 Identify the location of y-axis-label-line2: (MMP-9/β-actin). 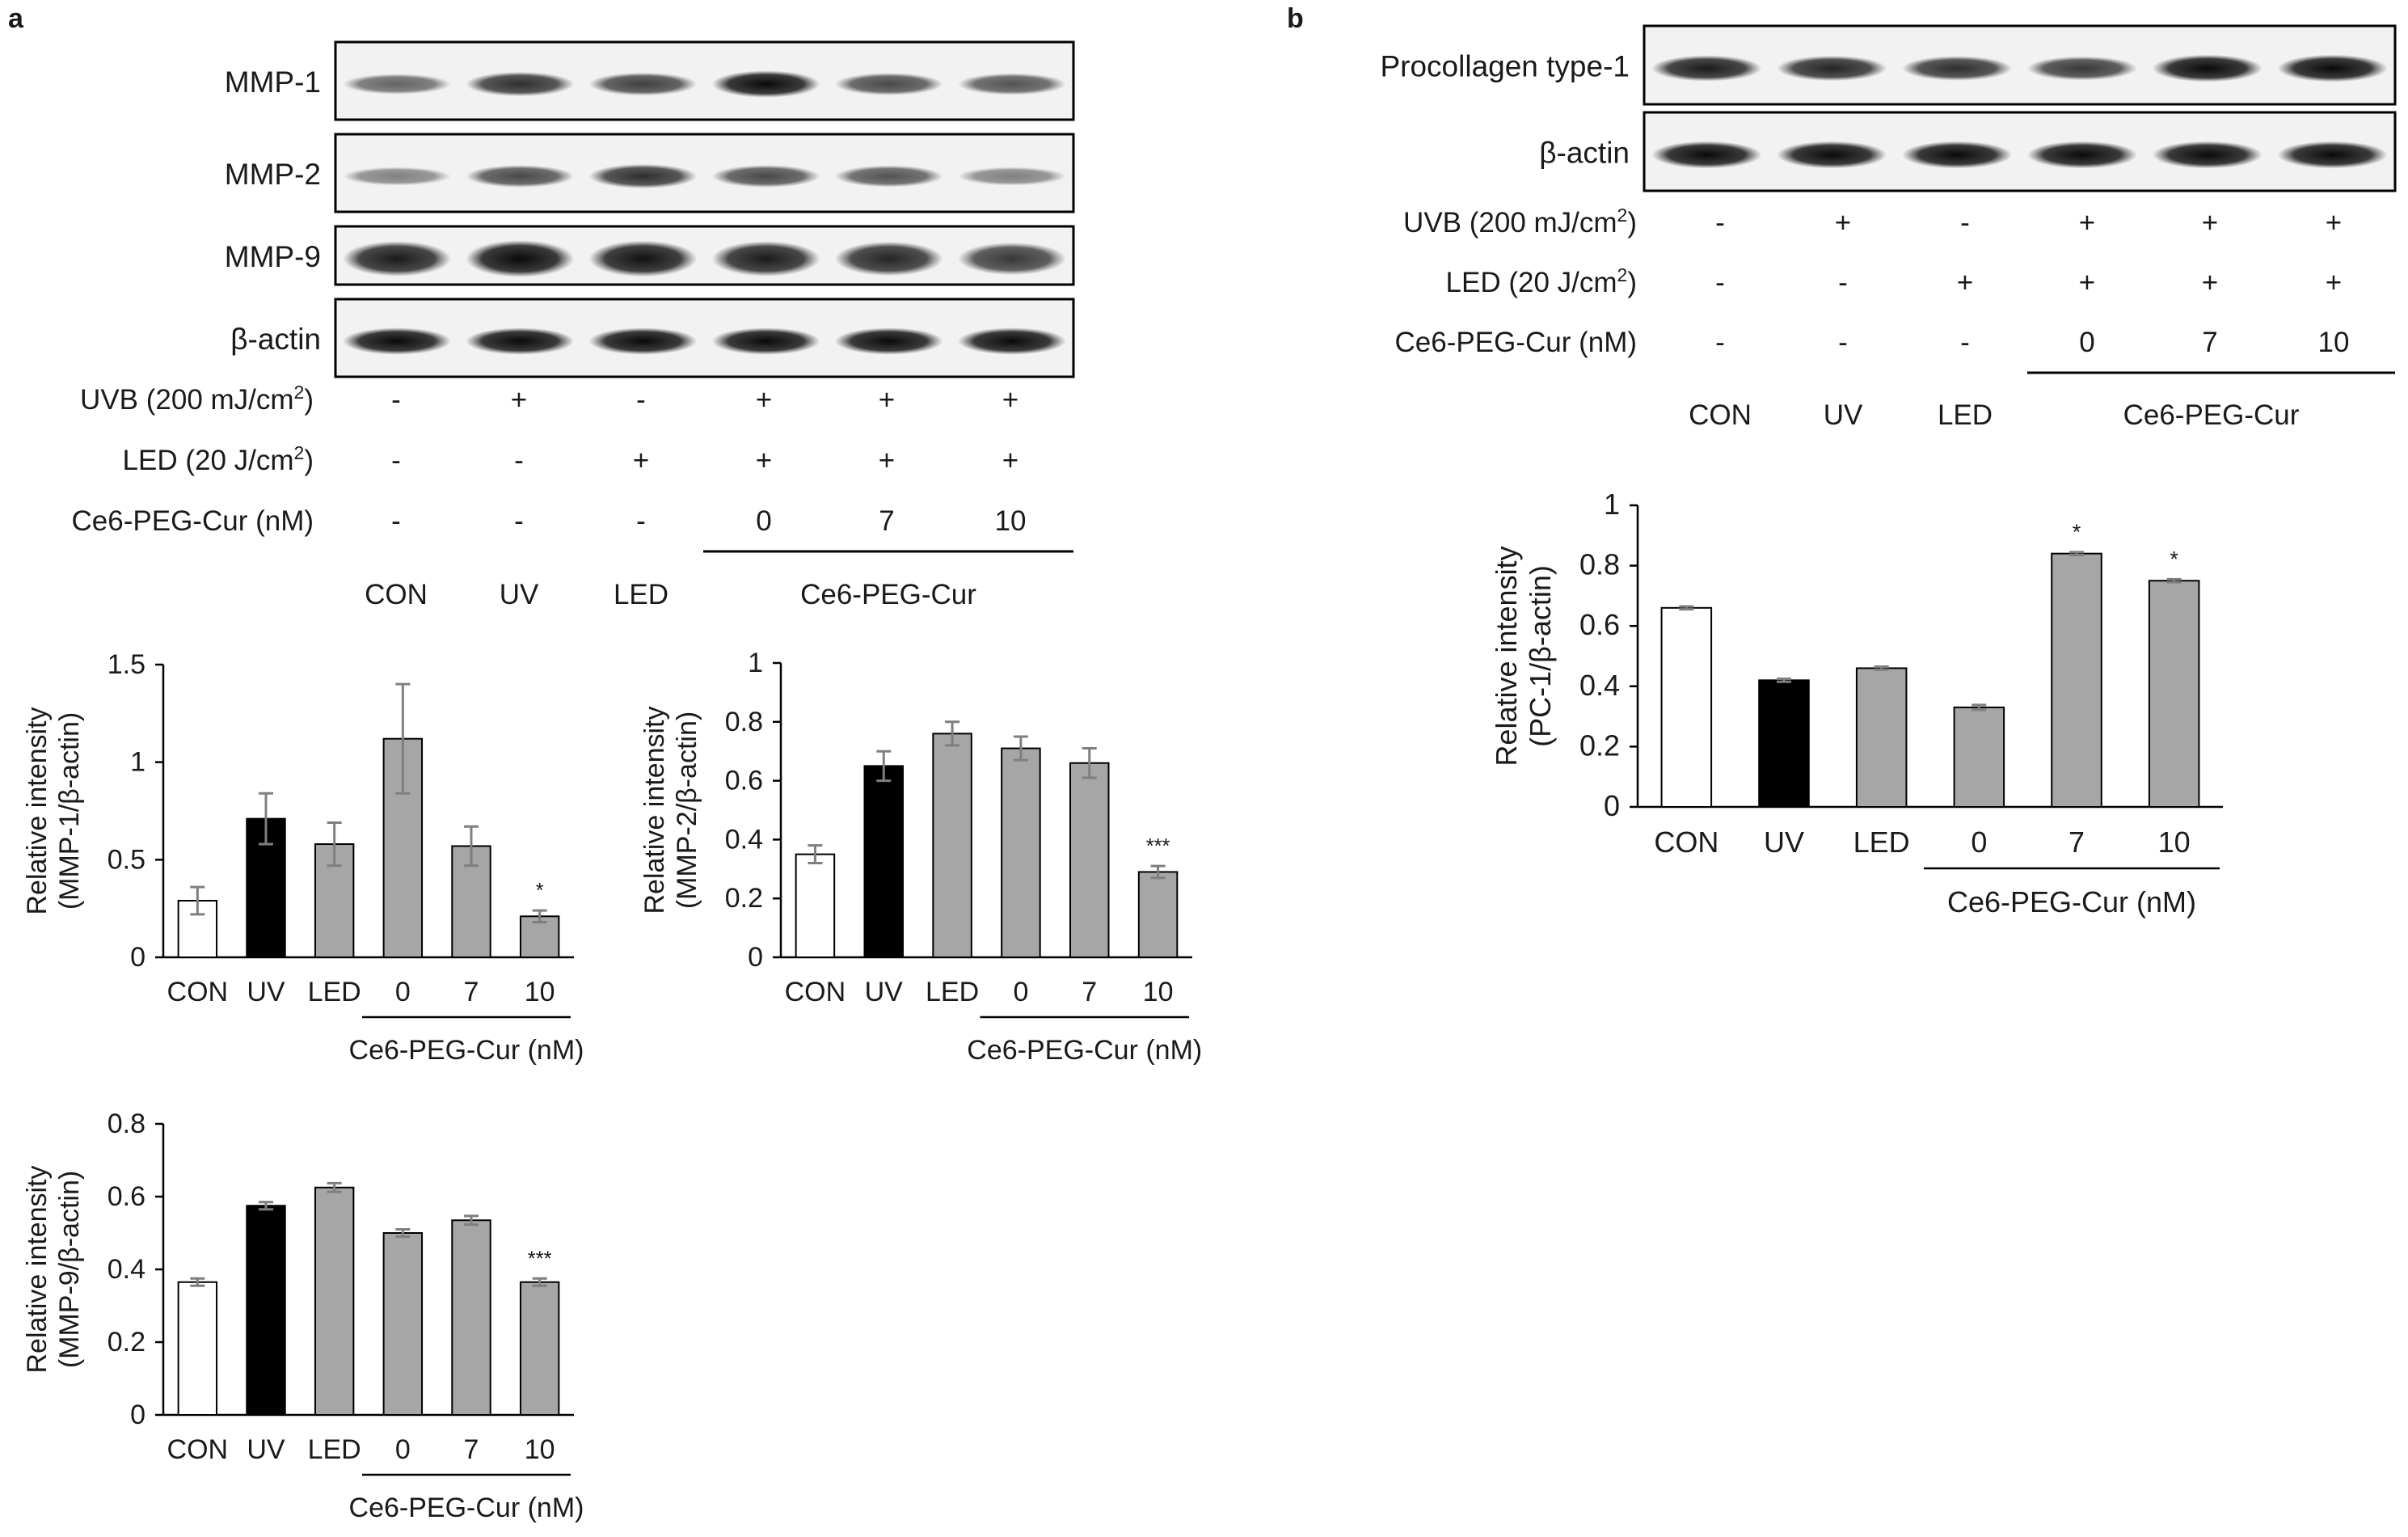
(69, 1269).